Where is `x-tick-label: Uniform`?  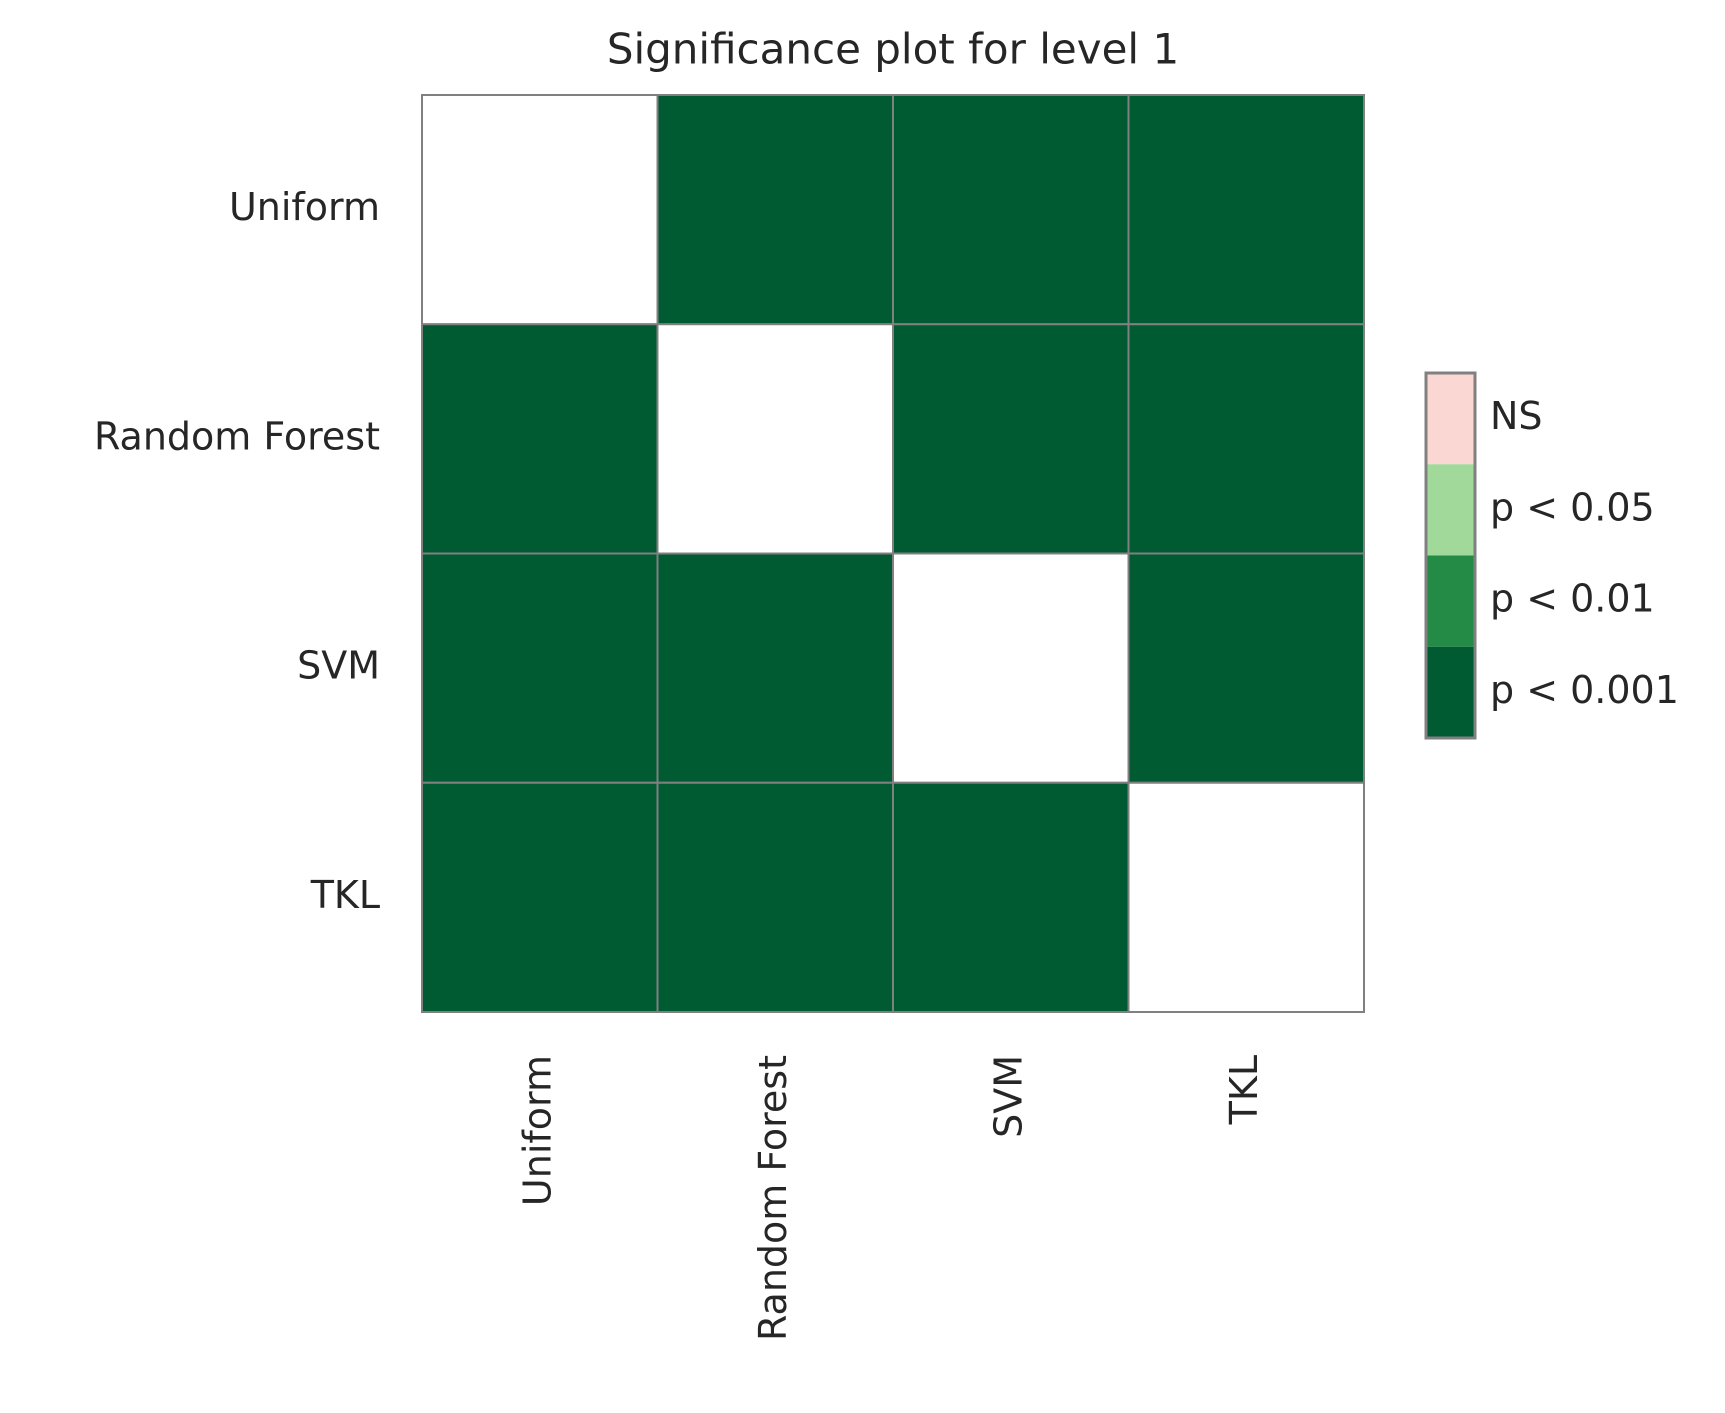
x-tick-label: Uniform is located at coordinates (537, 1130).